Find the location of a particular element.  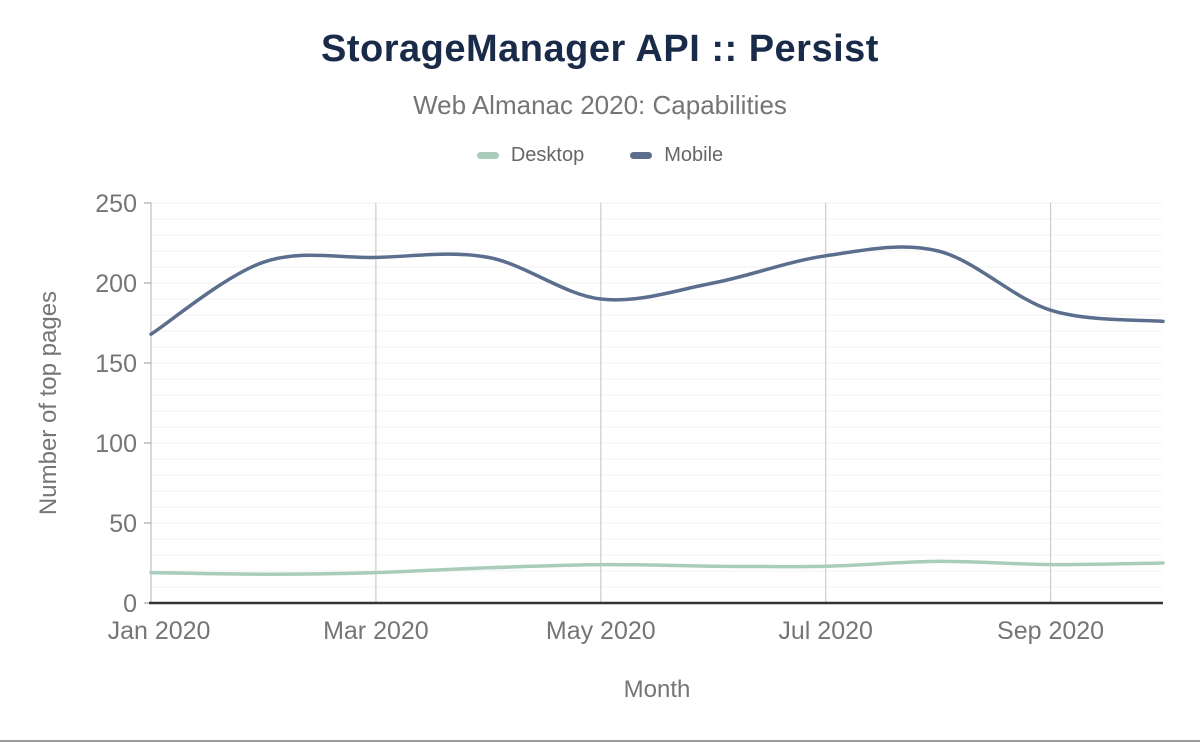

chart-subtitle: Web Almanac 2020: Capabilities is located at coordinates (600, 105).